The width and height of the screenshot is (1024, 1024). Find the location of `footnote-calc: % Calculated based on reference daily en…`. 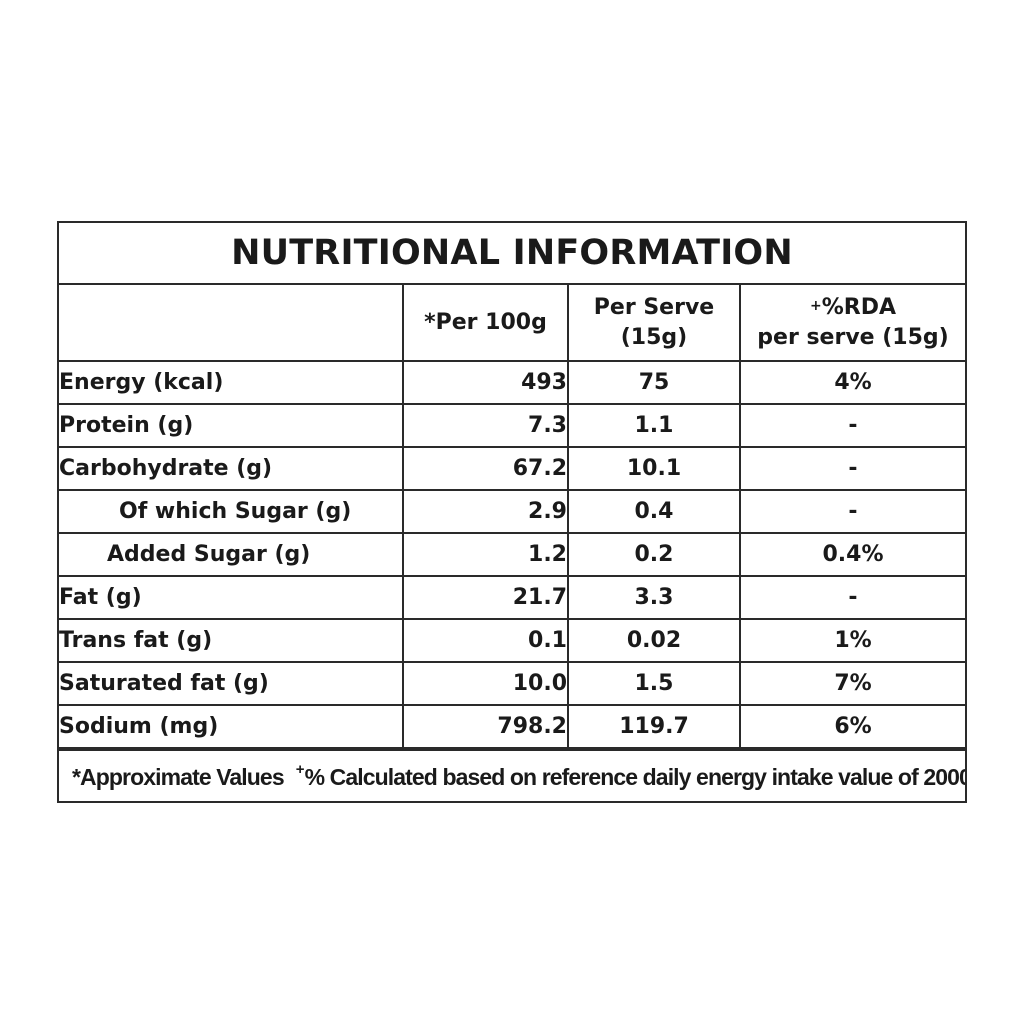

footnote-calc: % Calculated based on reference daily en… is located at coordinates (634, 777).